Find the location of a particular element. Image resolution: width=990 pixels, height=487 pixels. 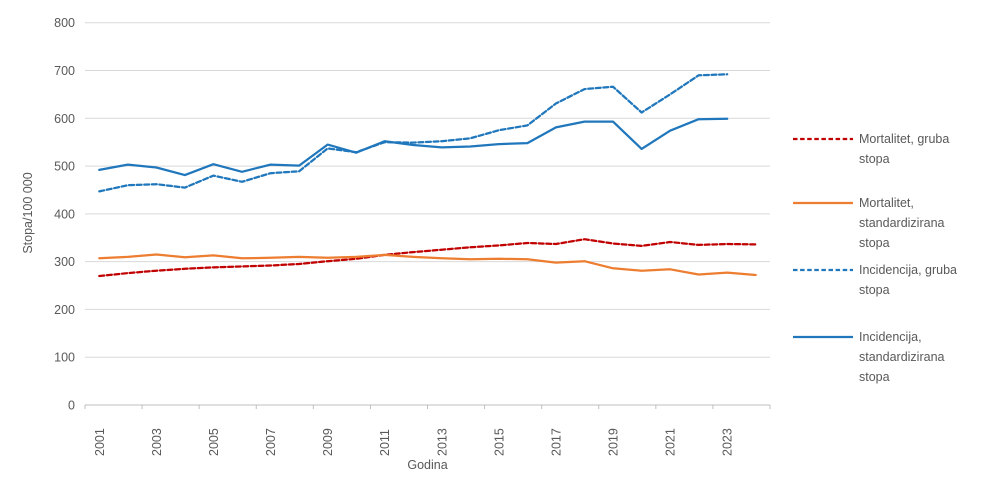

legend-item-incidencija-standardizirana-stopa: Incidencija, standardizirana stopa is located at coordinates (890, 357).